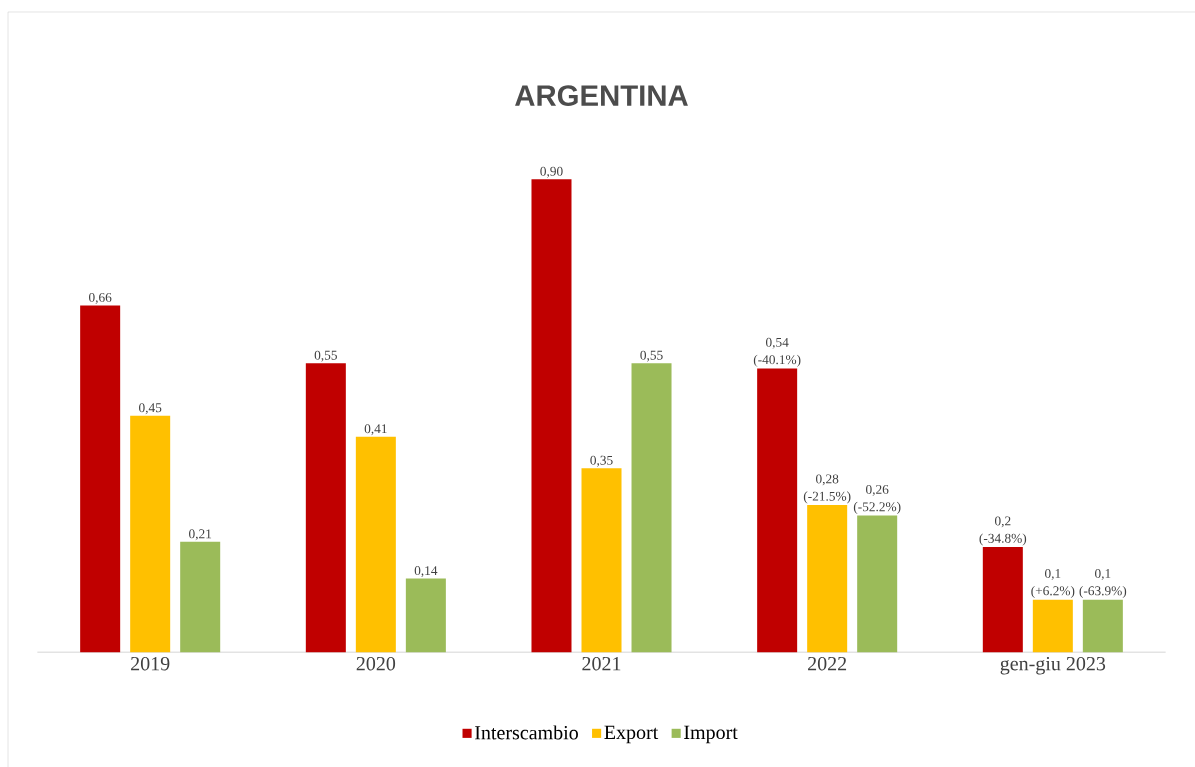  I want to click on data-label: 0,41, so click(375, 430).